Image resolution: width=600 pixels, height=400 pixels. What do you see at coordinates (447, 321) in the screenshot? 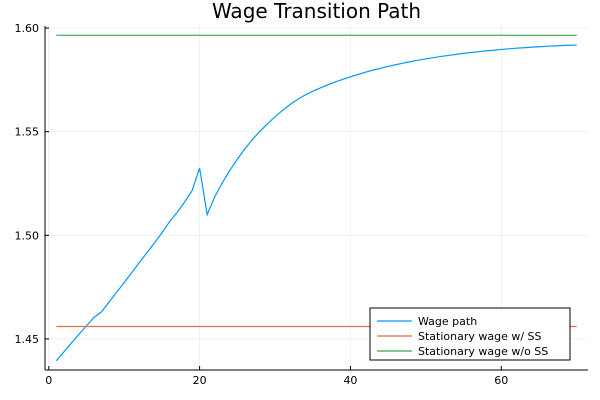
I see `legend-label-1: Wage path` at bounding box center [447, 321].